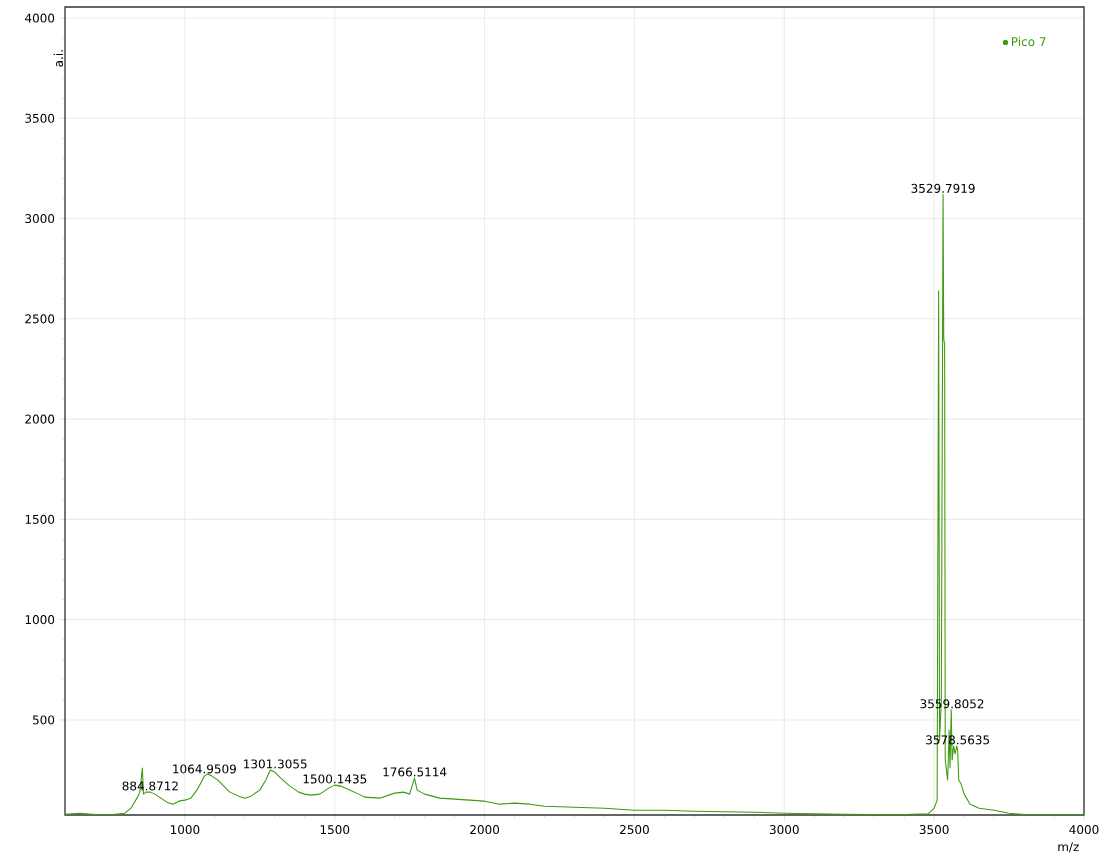 The width and height of the screenshot is (1104, 857). What do you see at coordinates (40, 319) in the screenshot?
I see `y-tick-label: 2500` at bounding box center [40, 319].